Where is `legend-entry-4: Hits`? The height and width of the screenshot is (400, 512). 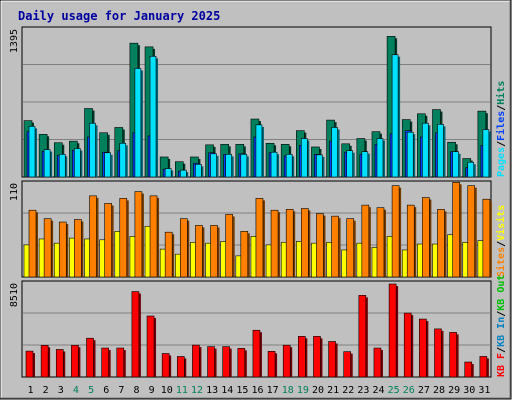
legend-entry-4: Hits is located at coordinates (501, 93).